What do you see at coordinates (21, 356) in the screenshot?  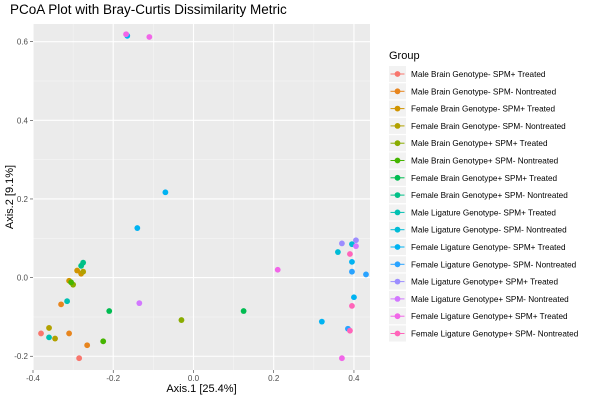 I see `y-tick-label: -0.2` at bounding box center [21, 356].